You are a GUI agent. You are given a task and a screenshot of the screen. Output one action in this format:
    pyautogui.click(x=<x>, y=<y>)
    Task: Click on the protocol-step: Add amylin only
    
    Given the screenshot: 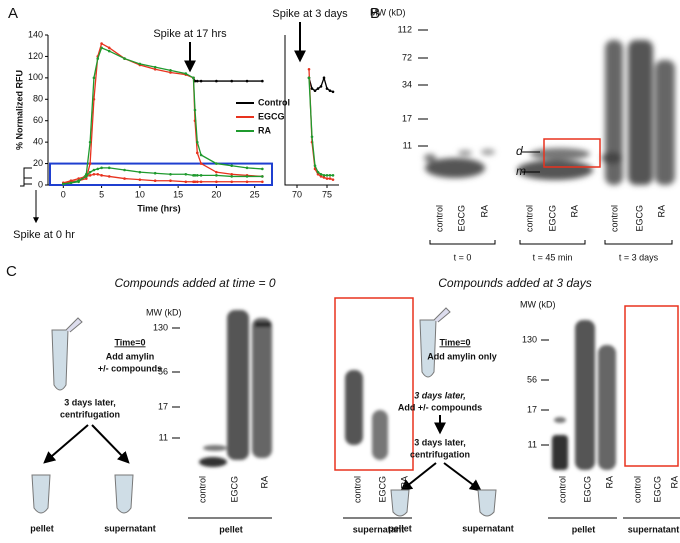 What is the action you would take?
    pyautogui.click(x=462, y=356)
    